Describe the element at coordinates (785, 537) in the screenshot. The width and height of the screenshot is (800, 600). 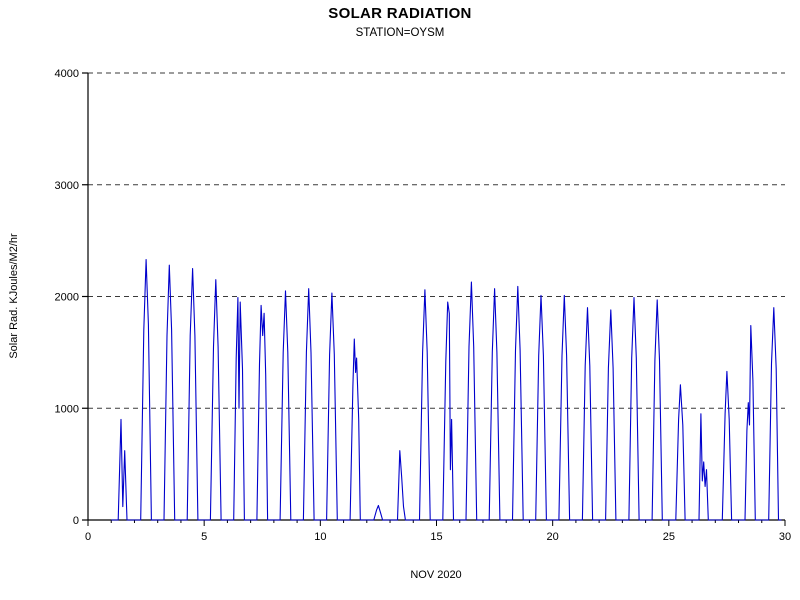
I see `x-tick-label: 30` at that location.